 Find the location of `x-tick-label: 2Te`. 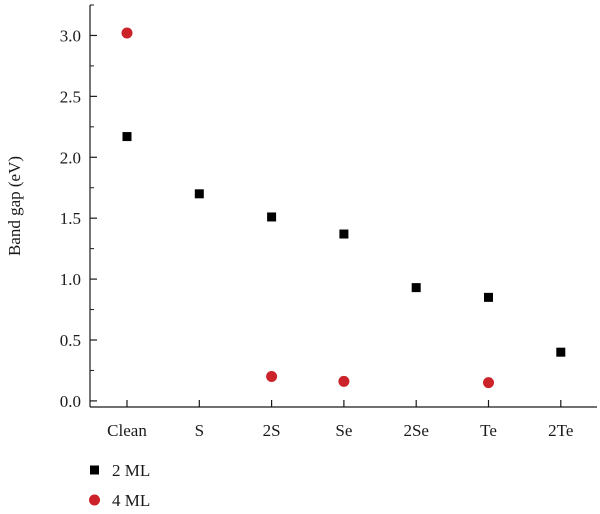

x-tick-label: 2Te is located at coordinates (560, 430).